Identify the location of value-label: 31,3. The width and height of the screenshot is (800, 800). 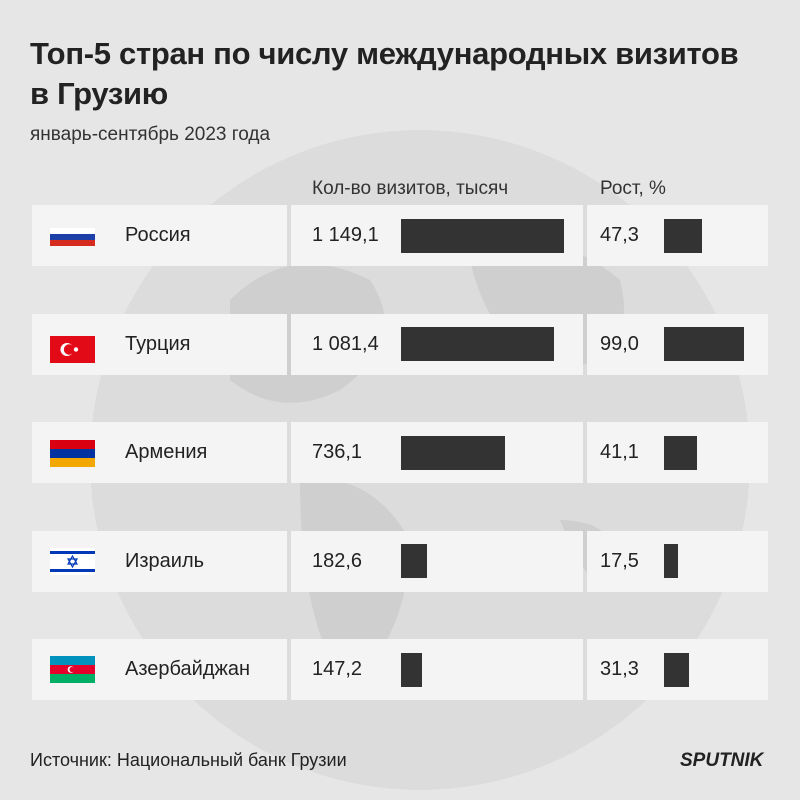
(619, 669).